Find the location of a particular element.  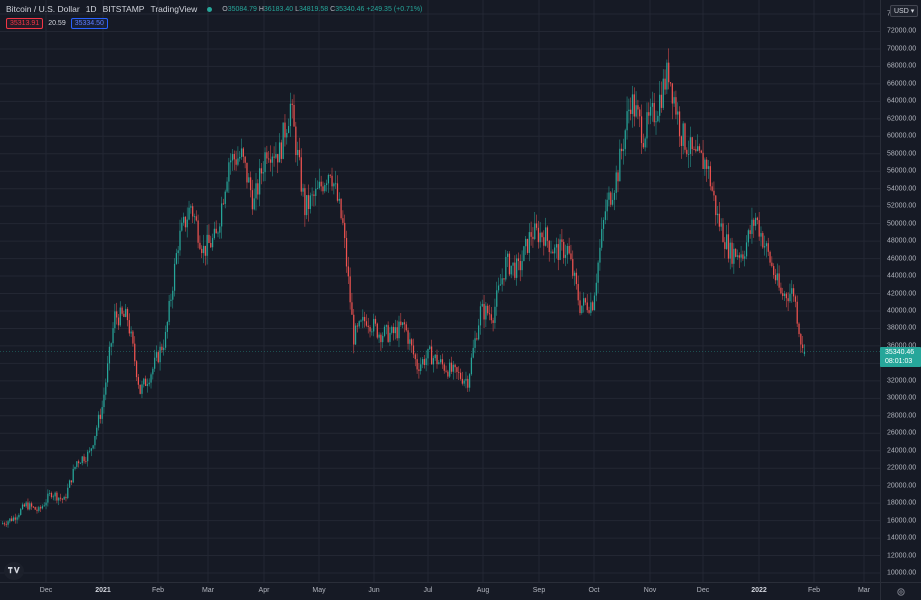

chart-settings-button is located at coordinates (900, 591).